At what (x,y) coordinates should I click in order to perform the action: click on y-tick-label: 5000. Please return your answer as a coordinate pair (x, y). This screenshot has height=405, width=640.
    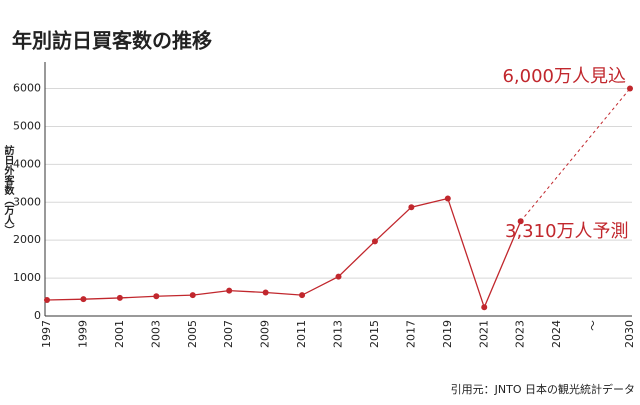
    Looking at the image, I should click on (27, 125).